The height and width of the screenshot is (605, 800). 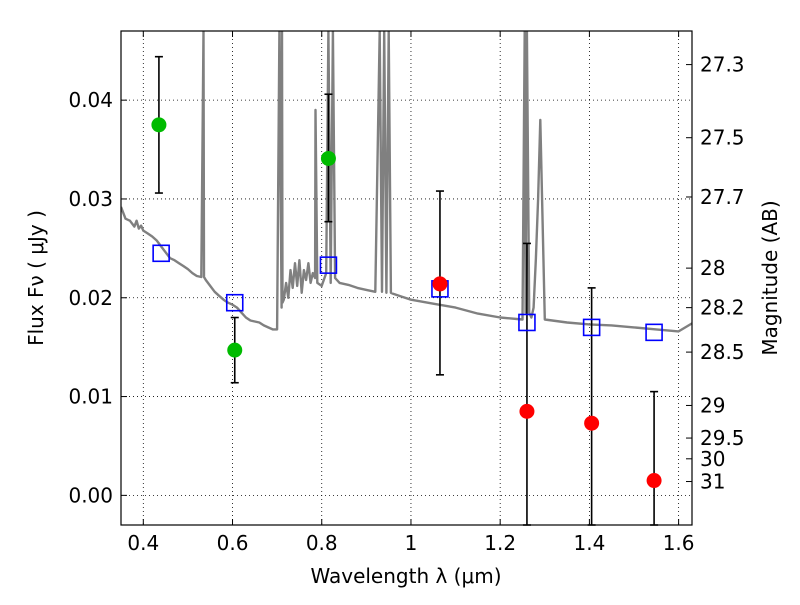 What do you see at coordinates (90, 100) in the screenshot?
I see `y-tick-label: 0.04` at bounding box center [90, 100].